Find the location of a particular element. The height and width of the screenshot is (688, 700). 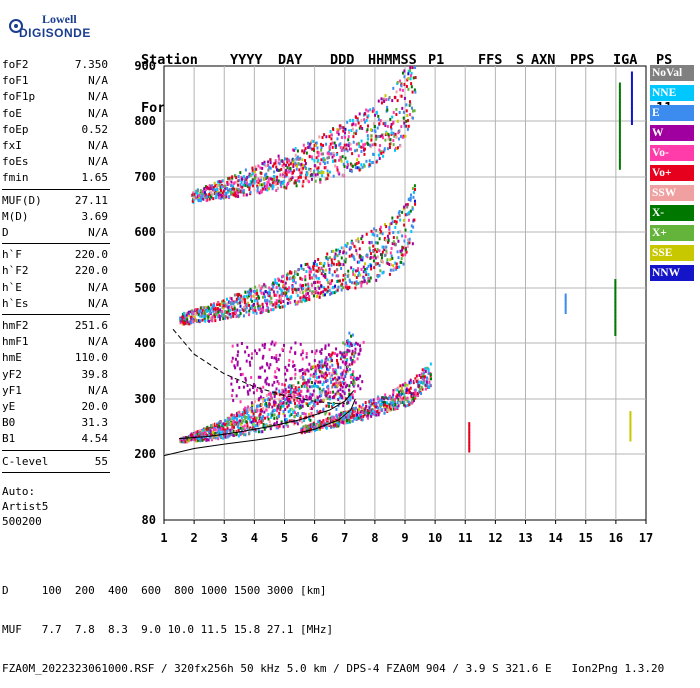

parameter-row: foE N/A is located at coordinates (55, 113).